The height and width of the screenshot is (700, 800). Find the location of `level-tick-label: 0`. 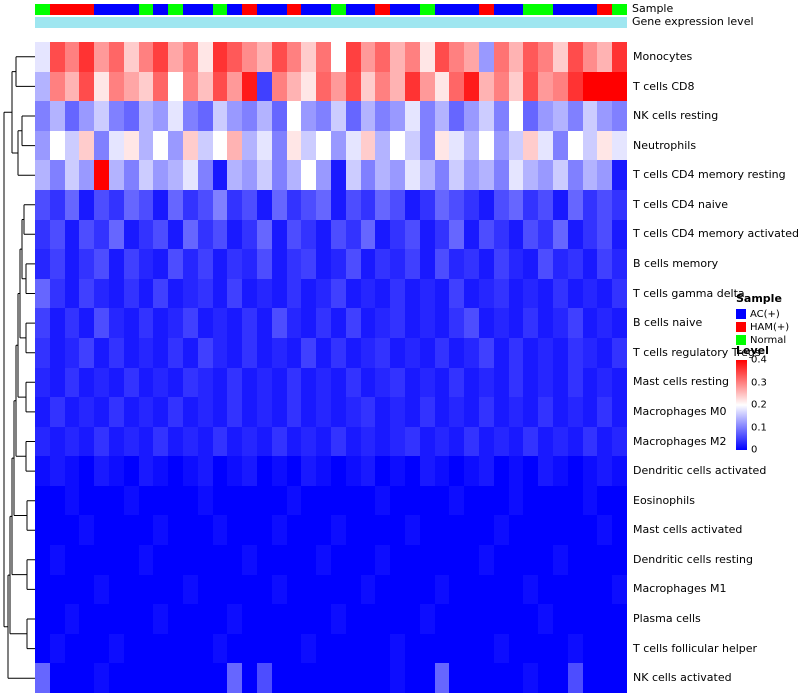

level-tick-label: 0 is located at coordinates (754, 450).